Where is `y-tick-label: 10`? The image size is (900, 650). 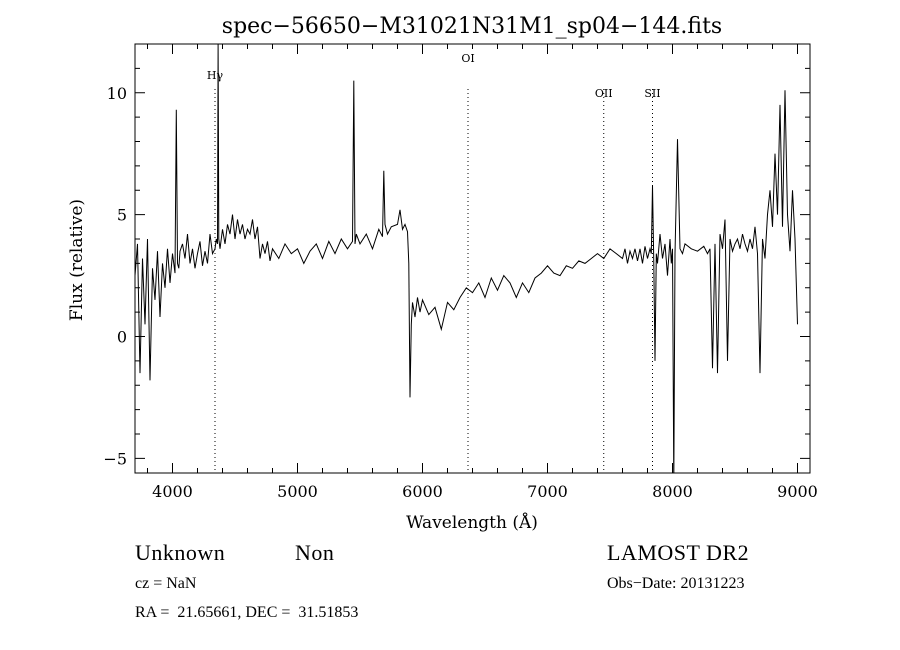 y-tick-label: 10 is located at coordinates (117, 93).